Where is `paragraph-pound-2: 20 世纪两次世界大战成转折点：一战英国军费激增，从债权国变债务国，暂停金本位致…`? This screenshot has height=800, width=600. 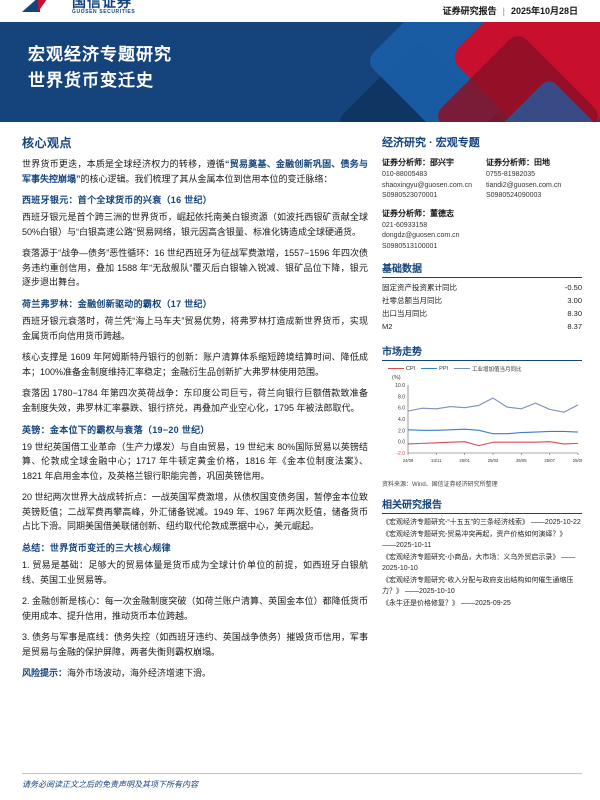 paragraph-pound-2: 20 世纪两次世界大战成转折点：一战英国军费激增，从债权国变债务国，暂停金本位致… is located at coordinates (195, 512).